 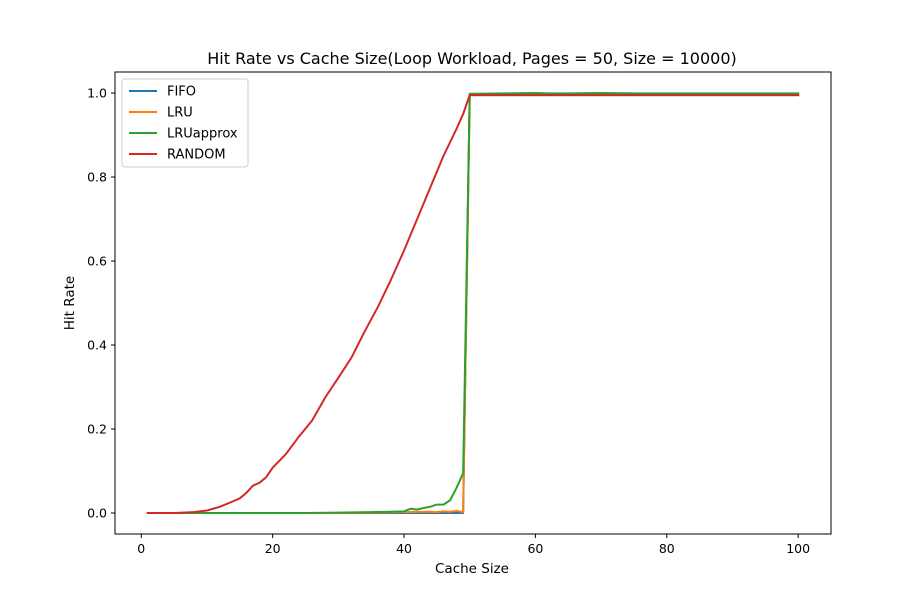 What do you see at coordinates (472, 569) in the screenshot?
I see `x-axis-label: Cache Size` at bounding box center [472, 569].